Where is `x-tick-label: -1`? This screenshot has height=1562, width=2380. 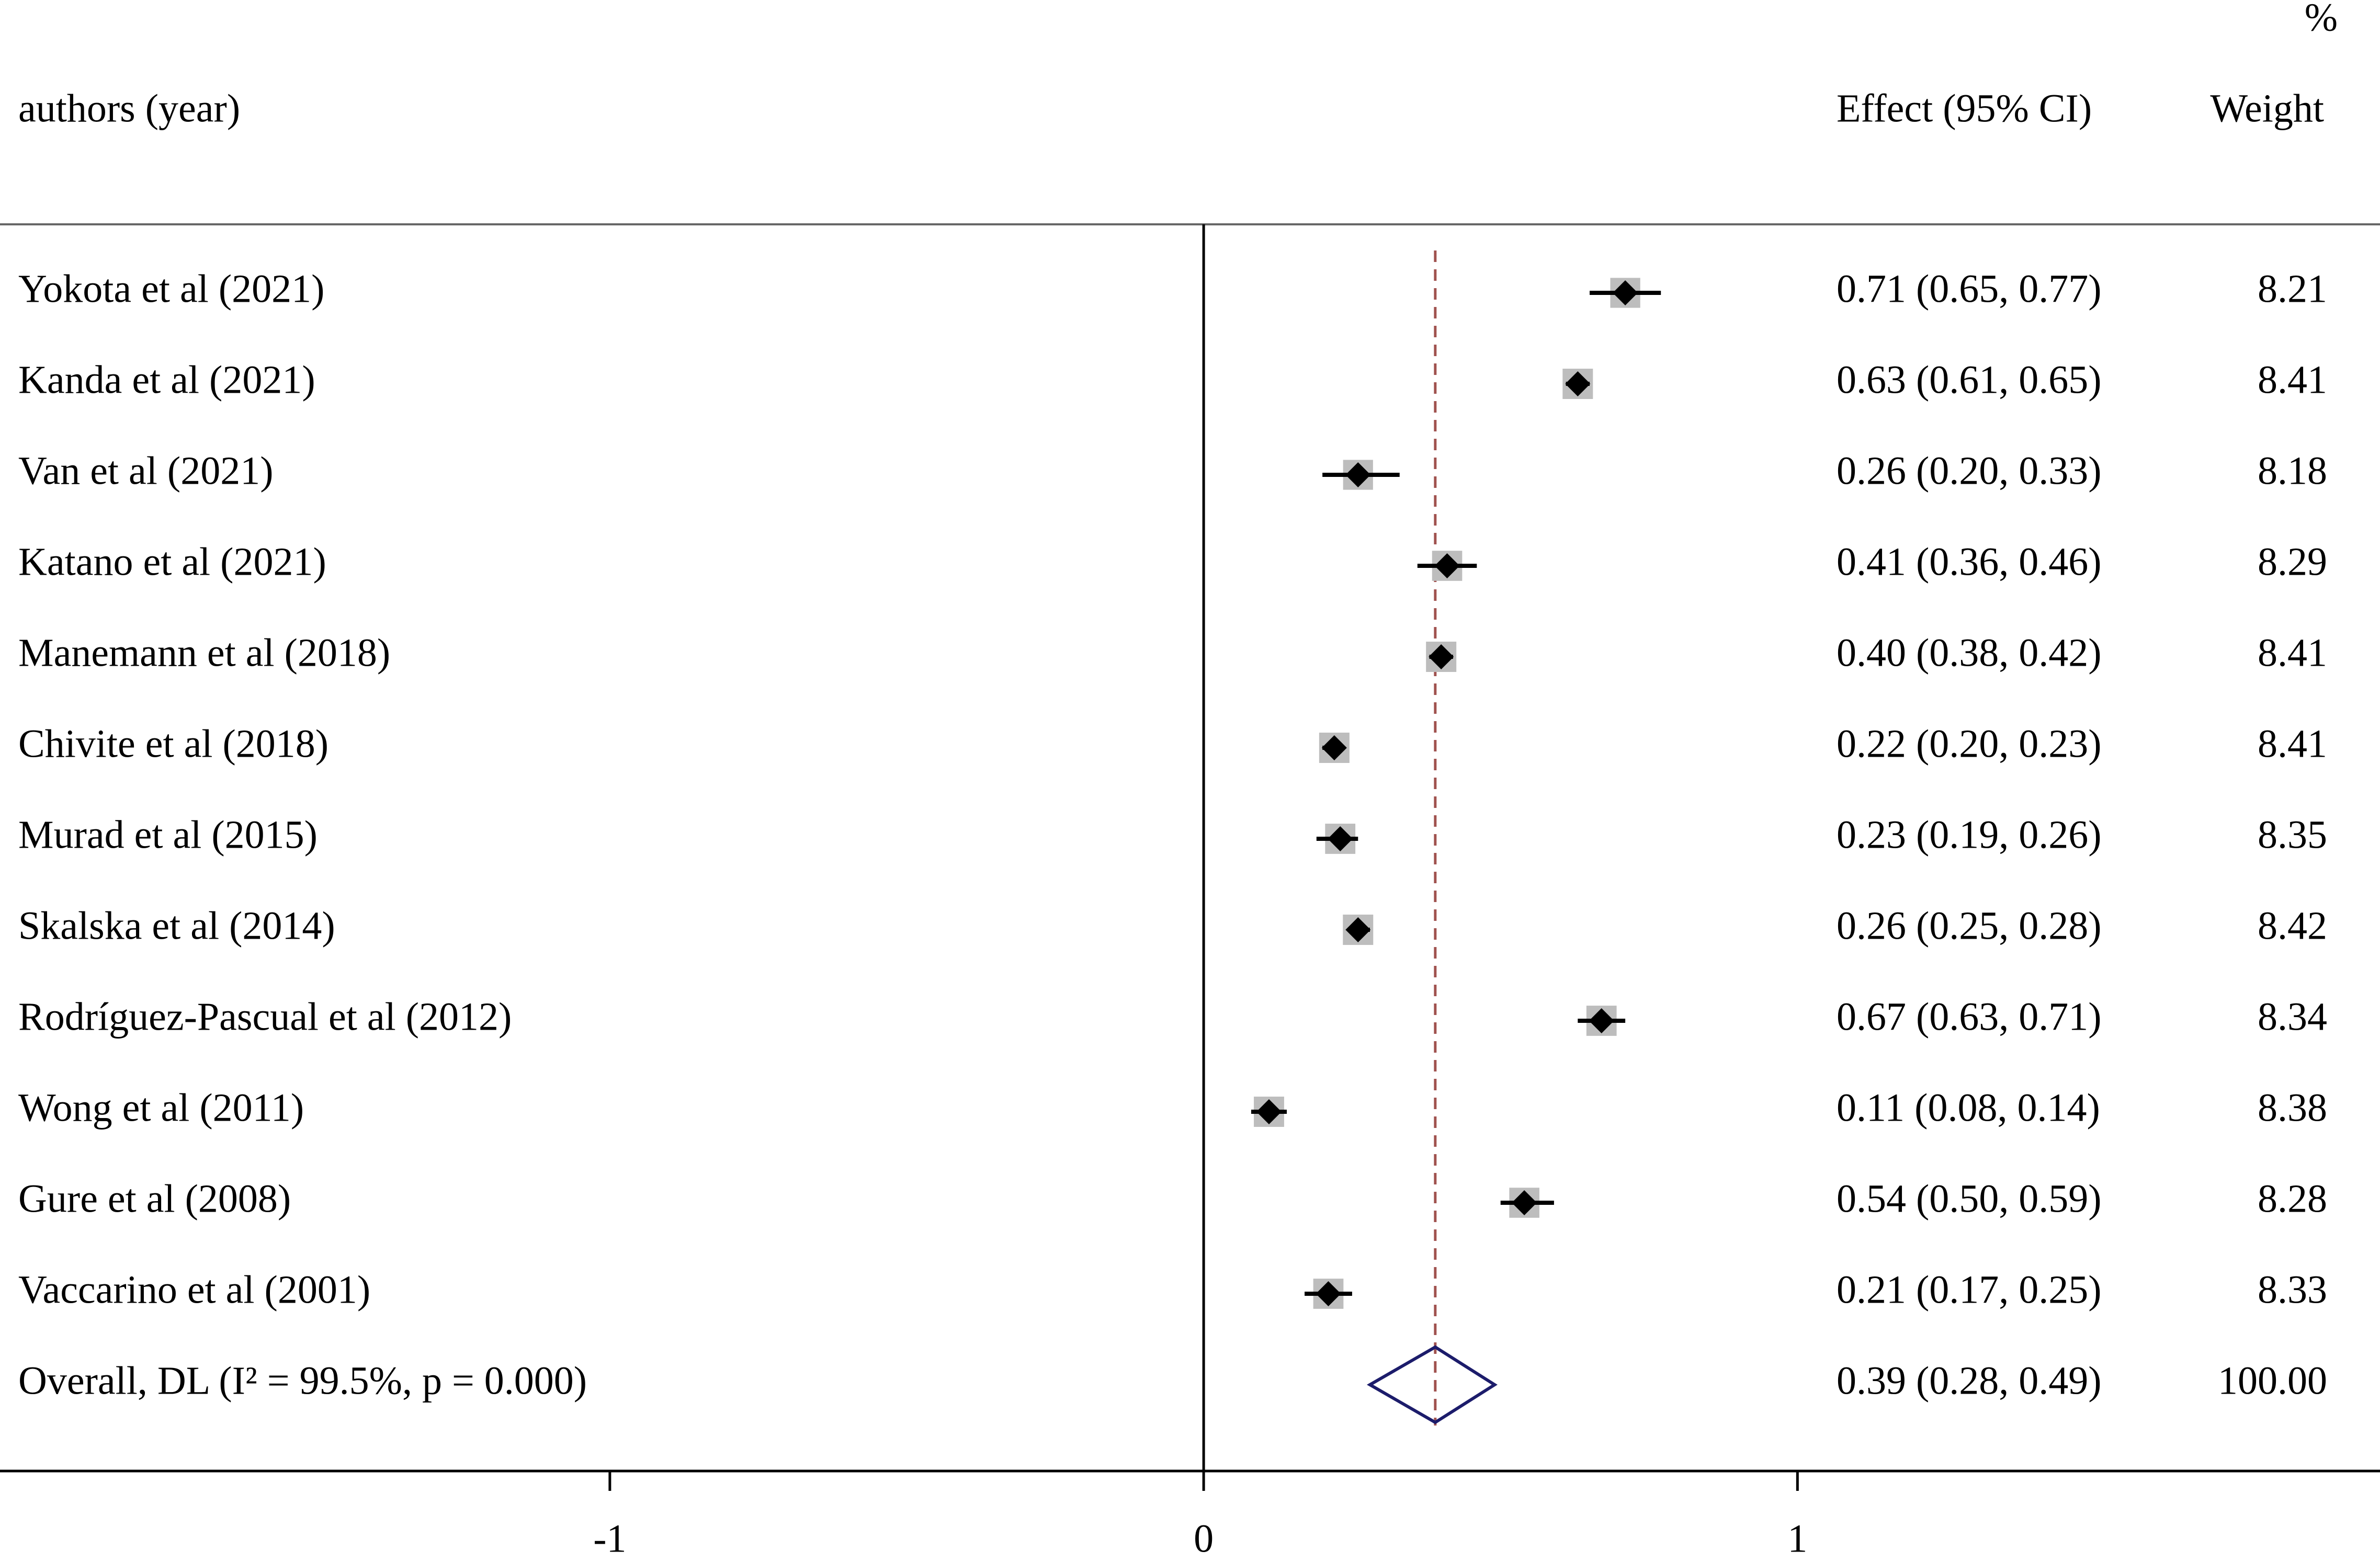 x-tick-label: -1 is located at coordinates (609, 1539).